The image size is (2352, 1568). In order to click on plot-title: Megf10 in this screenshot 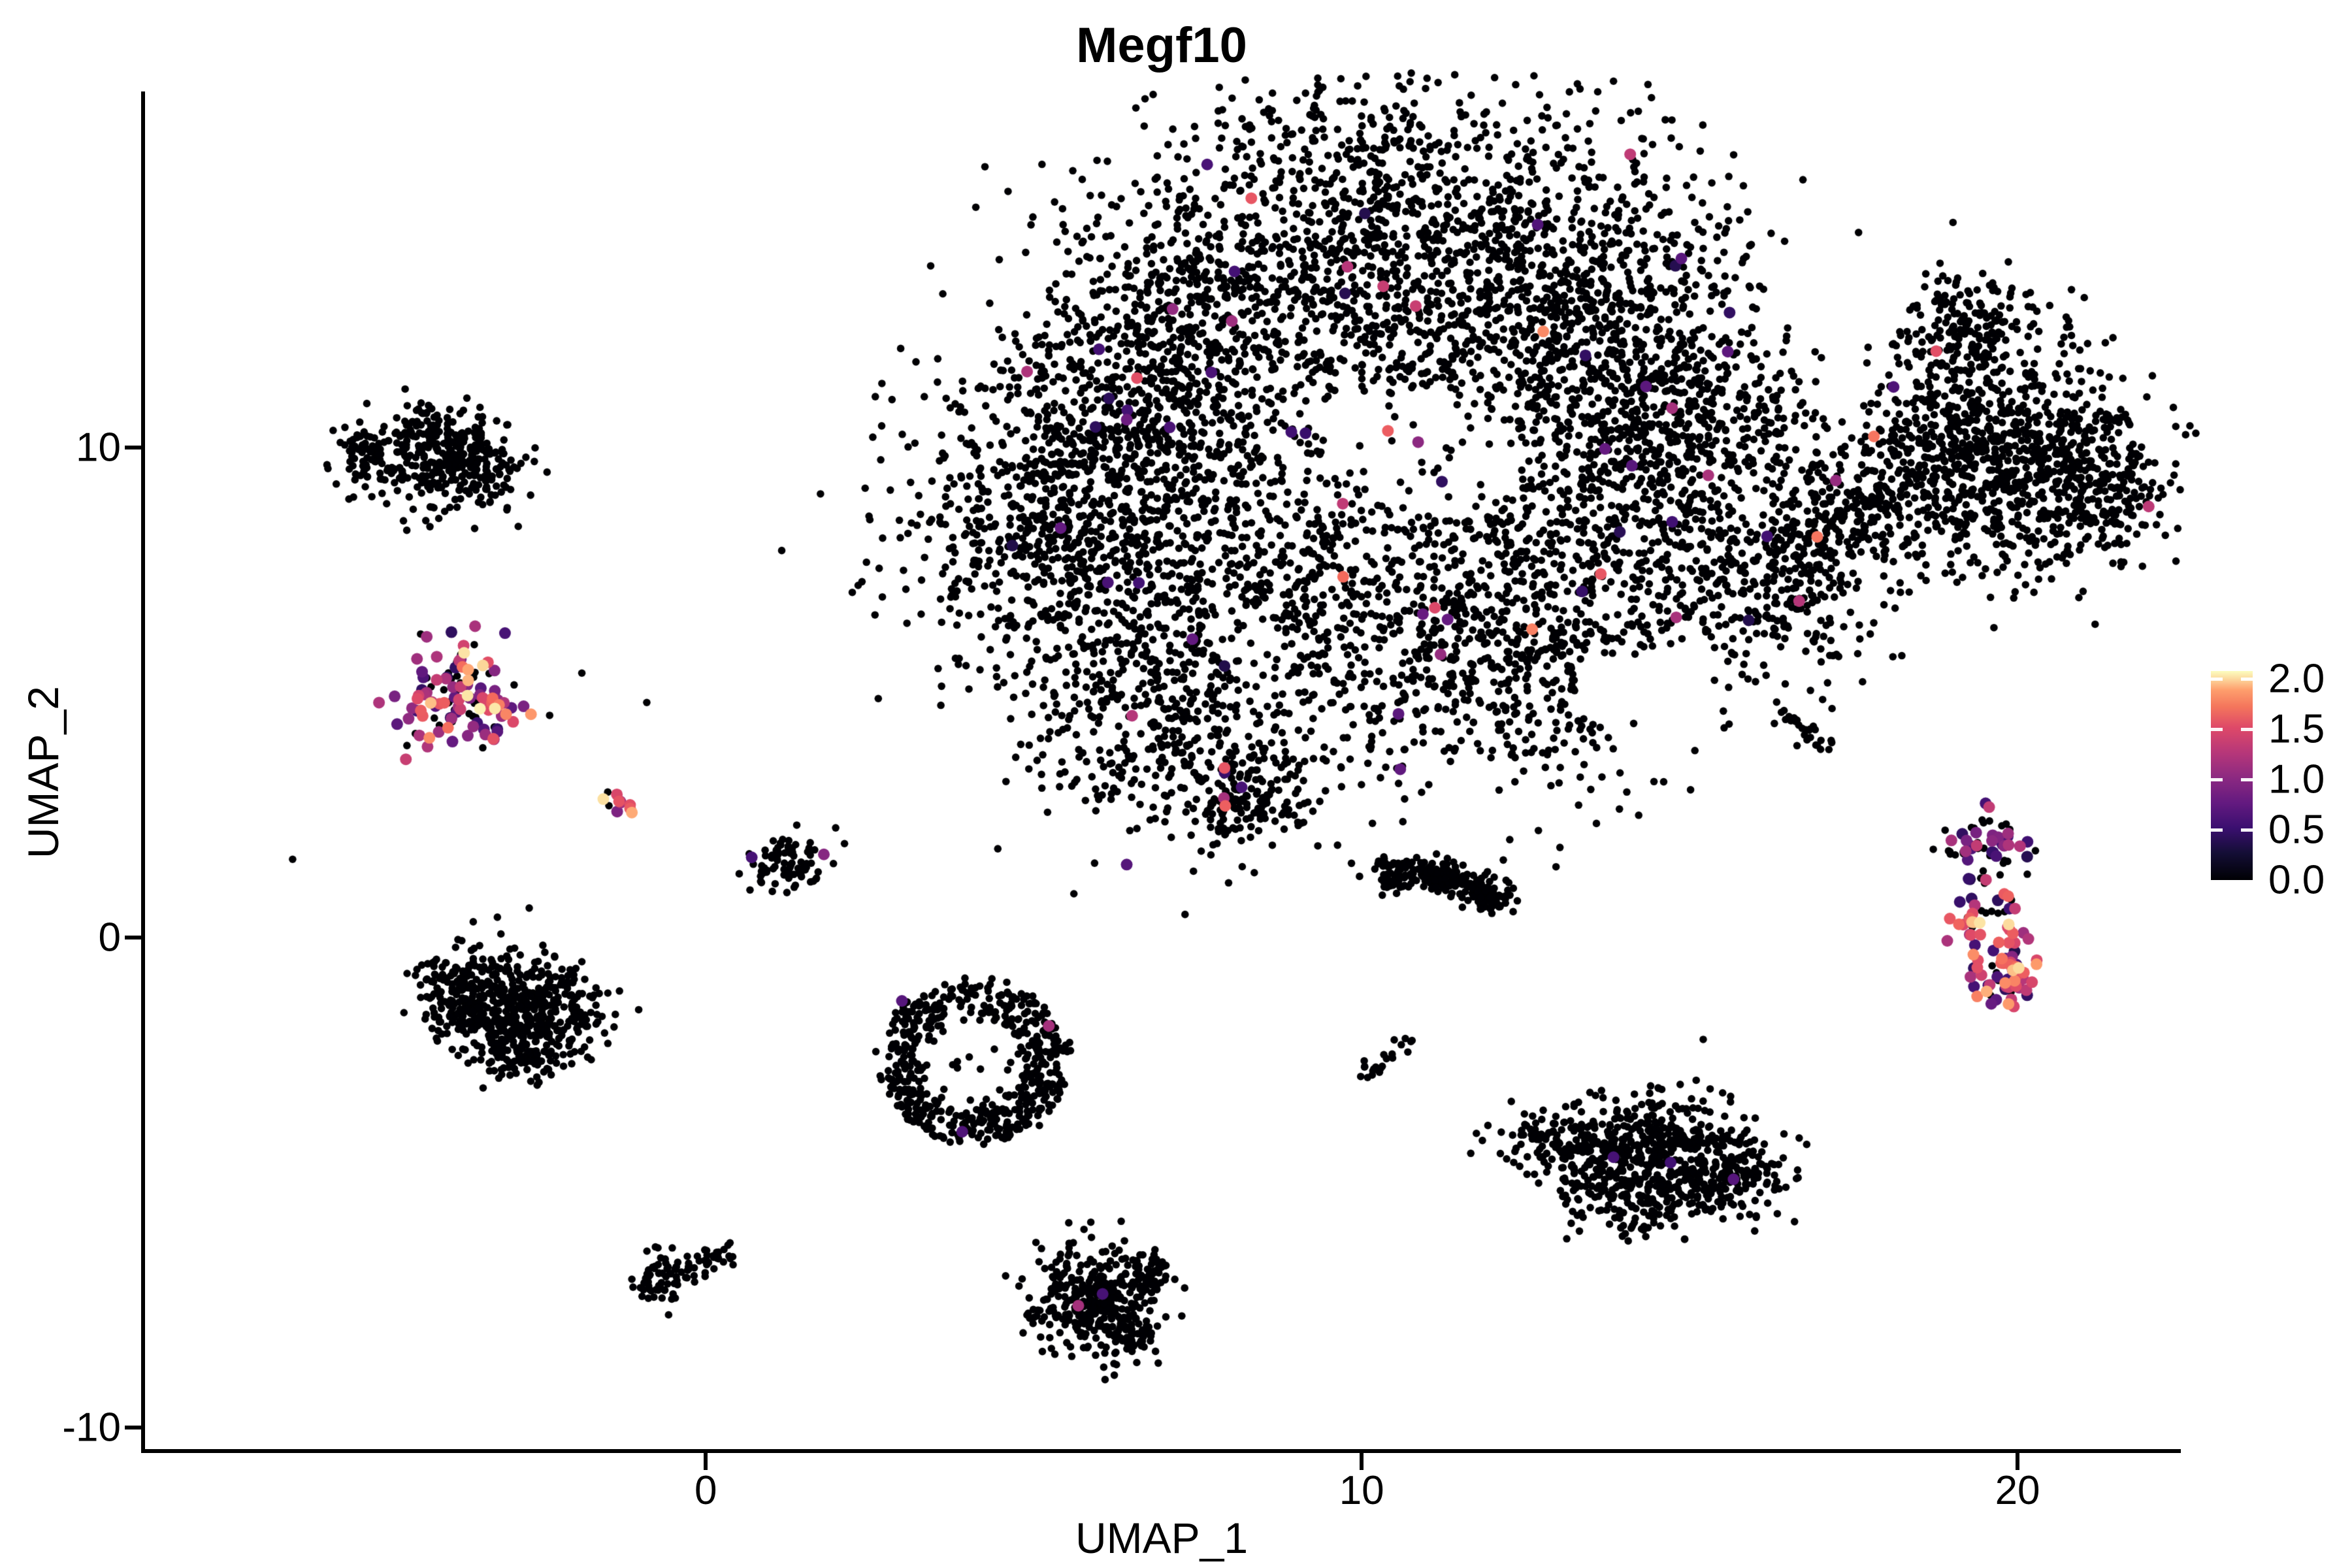, I will do `click(1161, 45)`.